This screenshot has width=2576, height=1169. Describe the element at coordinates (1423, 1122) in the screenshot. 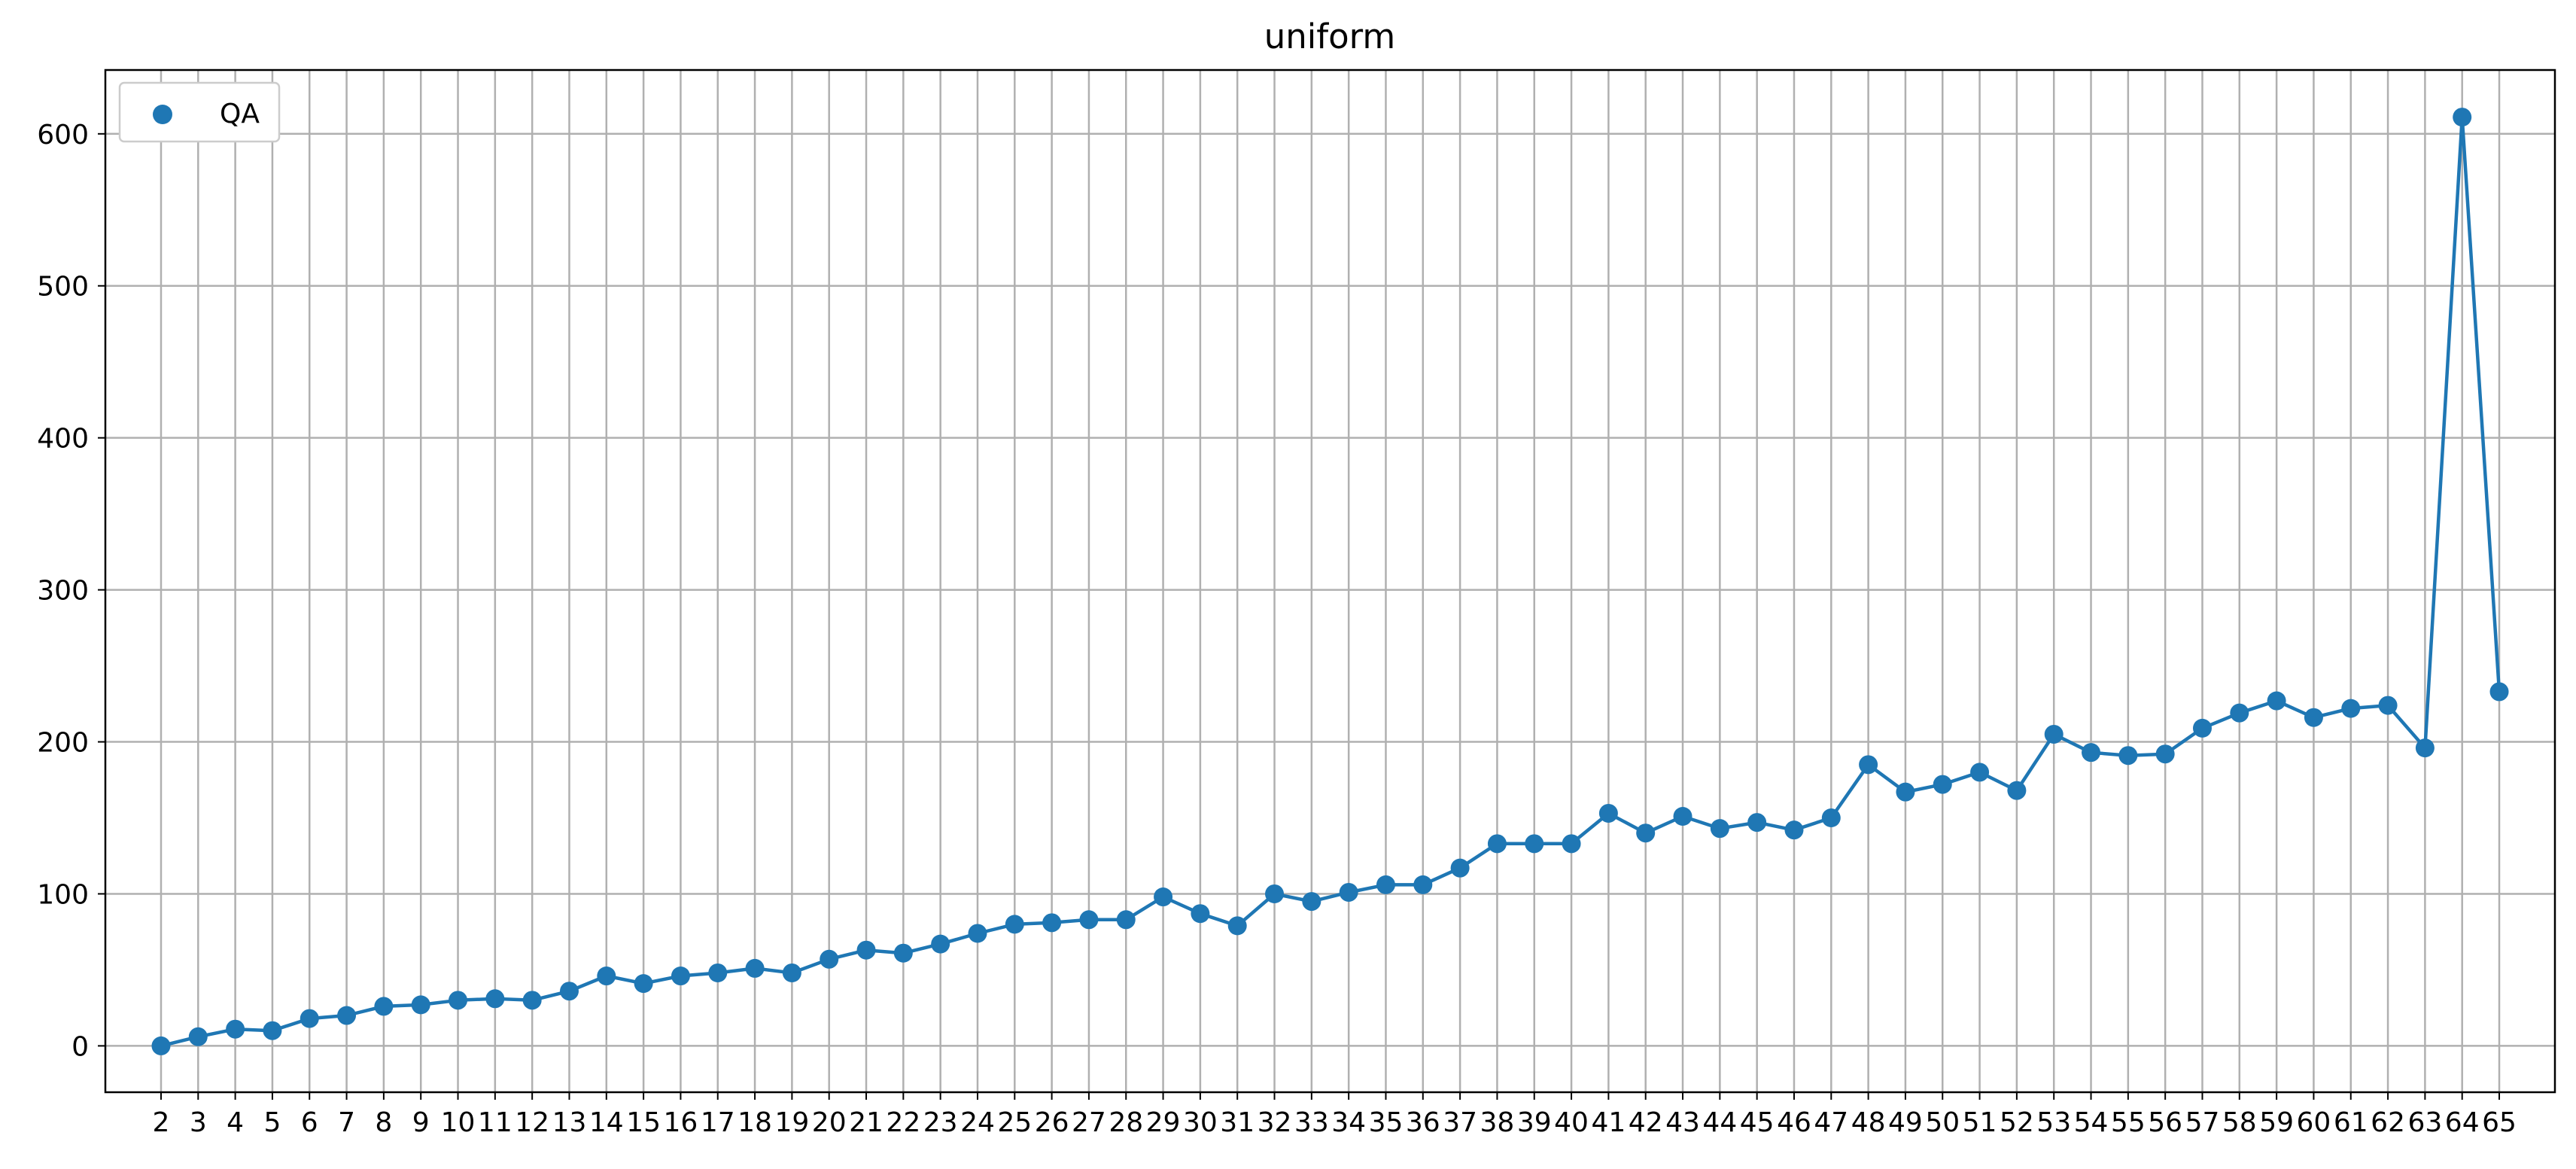

I see `x-tick-label: 36` at that location.